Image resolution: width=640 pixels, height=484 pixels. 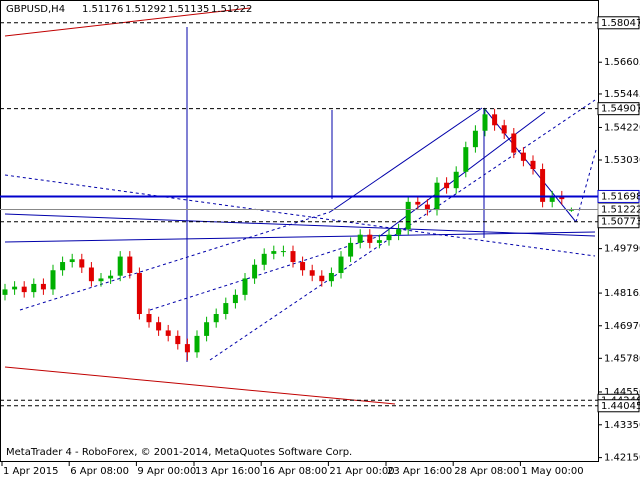 What do you see at coordinates (622, 458) in the screenshot?
I see `y-tick-label: 1.42150` at bounding box center [622, 458].